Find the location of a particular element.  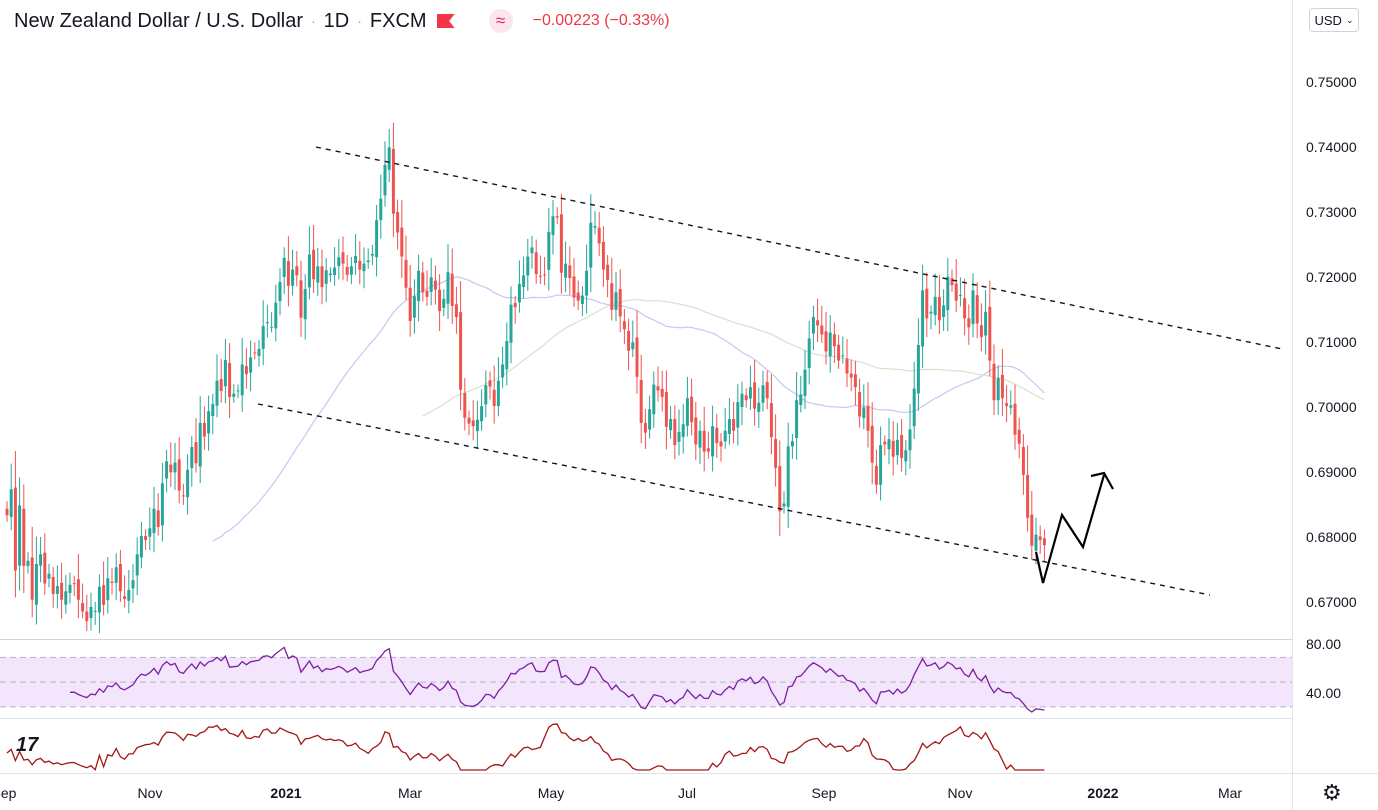

currency-dropdown: USD ⌄ is located at coordinates (1334, 20).